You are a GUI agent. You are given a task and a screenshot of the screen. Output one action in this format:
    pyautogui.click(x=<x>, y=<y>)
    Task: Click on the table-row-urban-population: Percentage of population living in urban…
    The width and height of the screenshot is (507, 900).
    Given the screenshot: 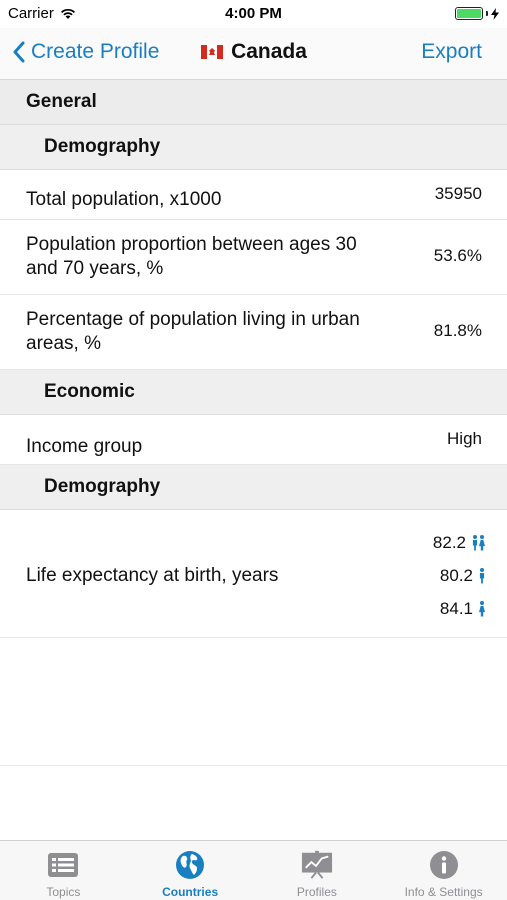 What is the action you would take?
    pyautogui.click(x=253, y=332)
    